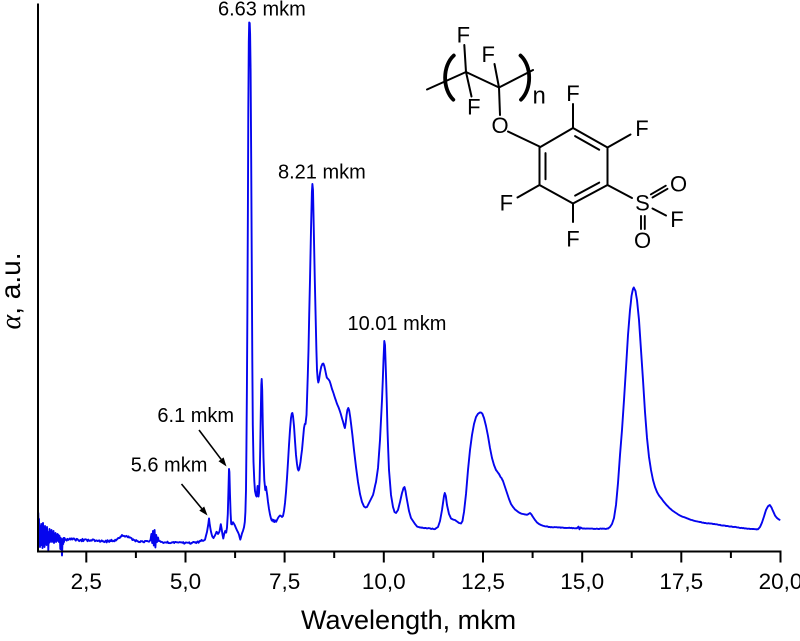 The image size is (800, 641). Describe the element at coordinates (539, 96) in the screenshot. I see `svg-text: n` at that location.